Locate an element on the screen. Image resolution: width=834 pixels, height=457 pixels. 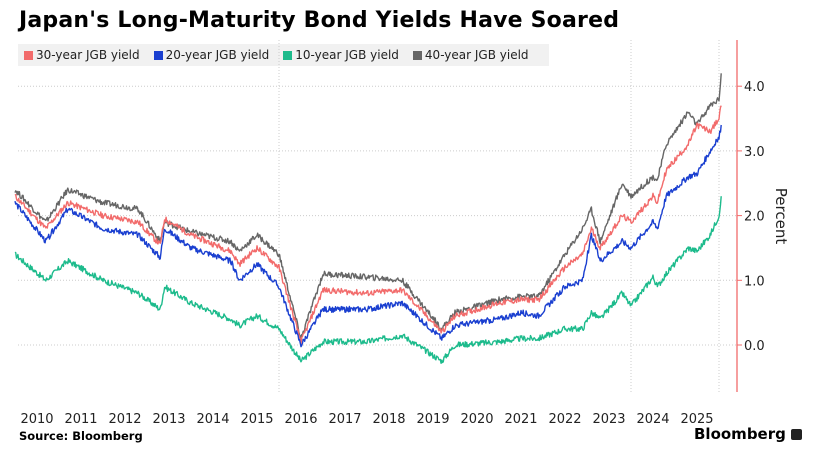
y-tick-label: 0.0 is located at coordinates (754, 346).